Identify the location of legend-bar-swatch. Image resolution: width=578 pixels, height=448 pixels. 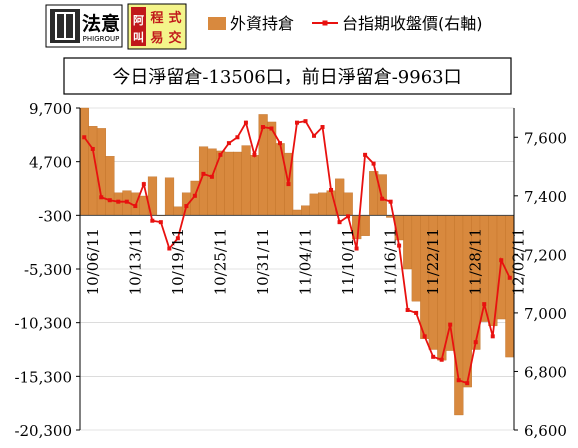
(217, 23).